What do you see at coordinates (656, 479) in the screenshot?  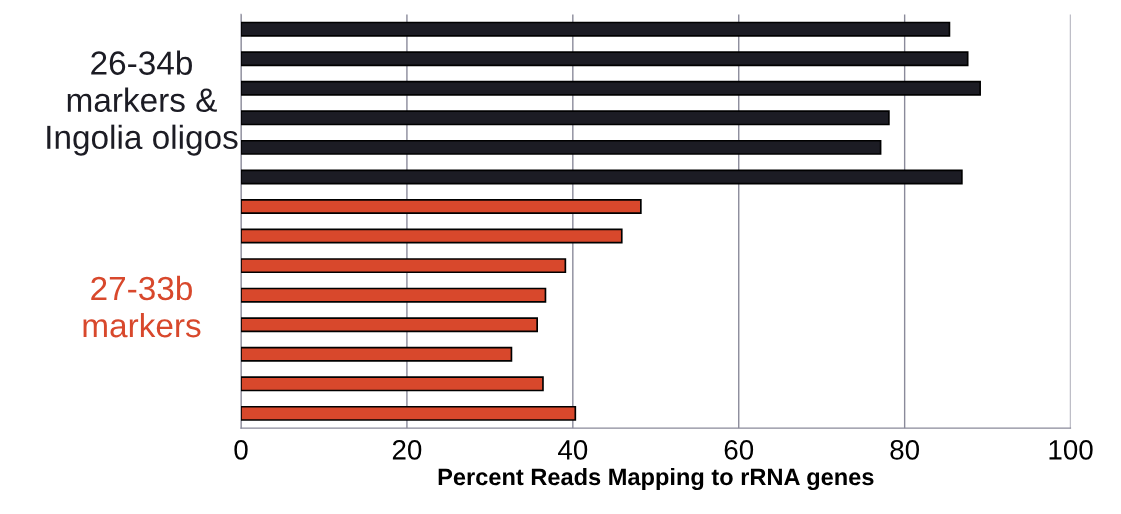 I see `x-axis-title: Percent Reads Mapping to rRNA genes` at bounding box center [656, 479].